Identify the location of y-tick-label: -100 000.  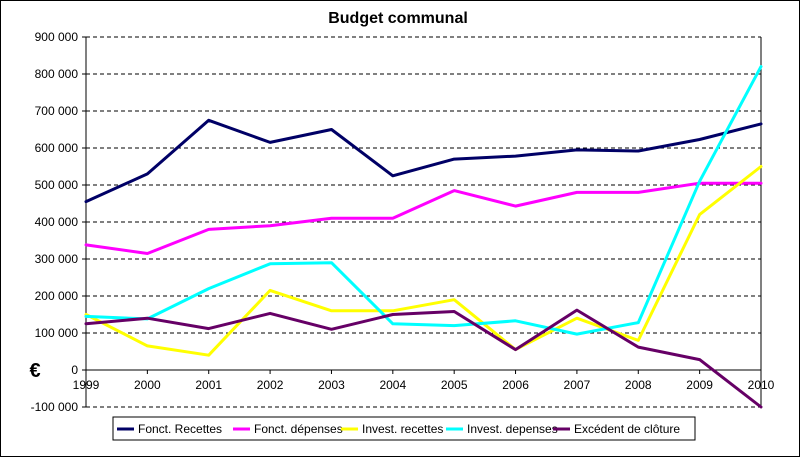
(55, 407).